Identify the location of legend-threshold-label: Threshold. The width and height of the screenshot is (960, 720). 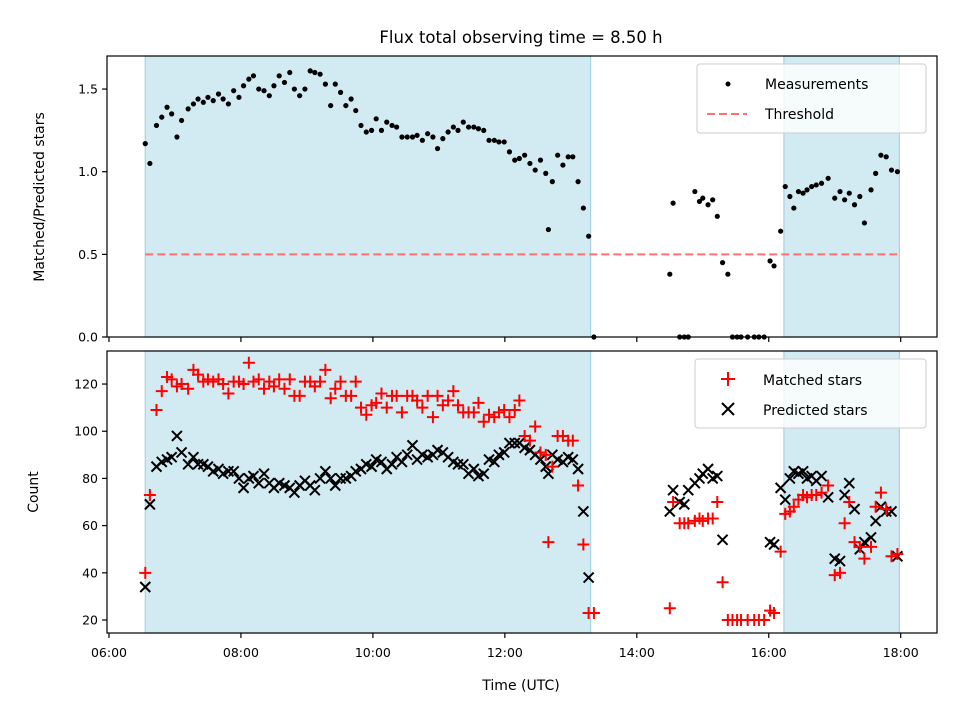
(799, 115).